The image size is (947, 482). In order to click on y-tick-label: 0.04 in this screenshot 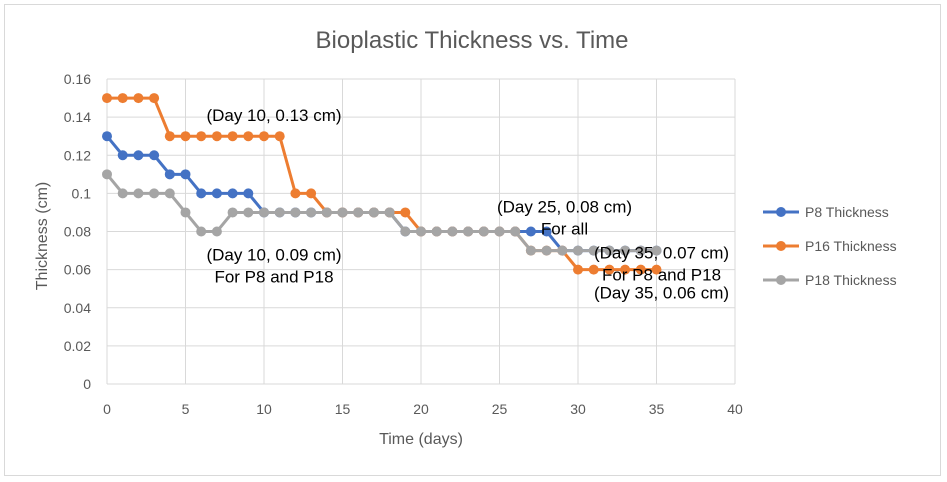, I will do `click(77, 308)`.